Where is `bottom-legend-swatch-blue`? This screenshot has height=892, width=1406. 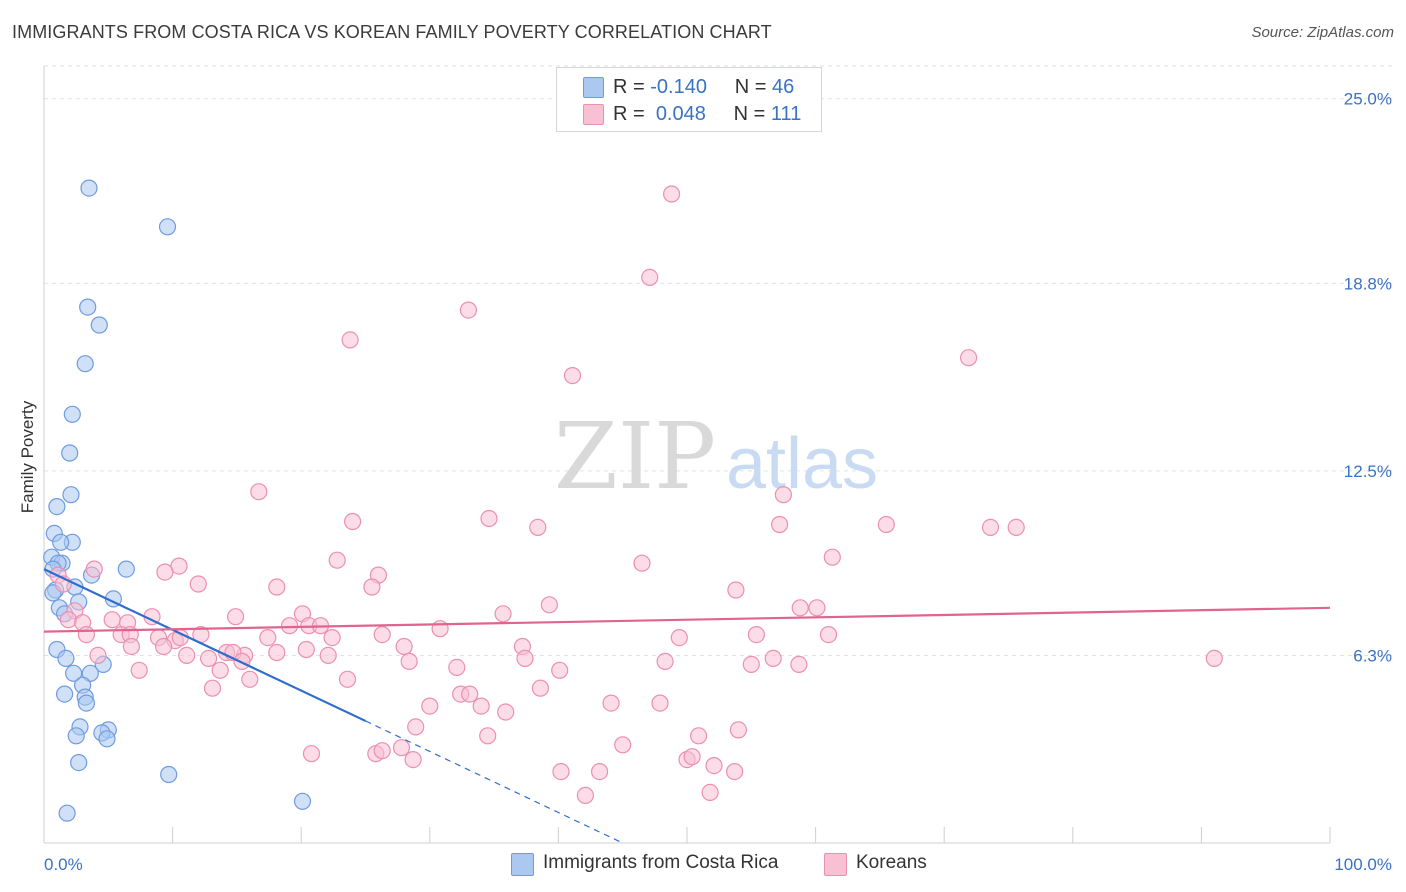
bottom-legend-swatch-blue is located at coordinates (522, 864).